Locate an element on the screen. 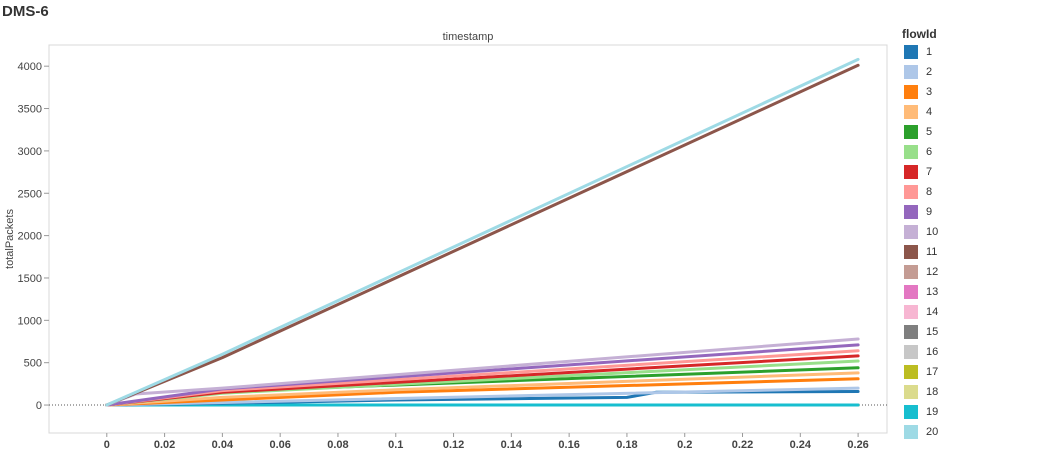  legend-label: 19 is located at coordinates (932, 412).